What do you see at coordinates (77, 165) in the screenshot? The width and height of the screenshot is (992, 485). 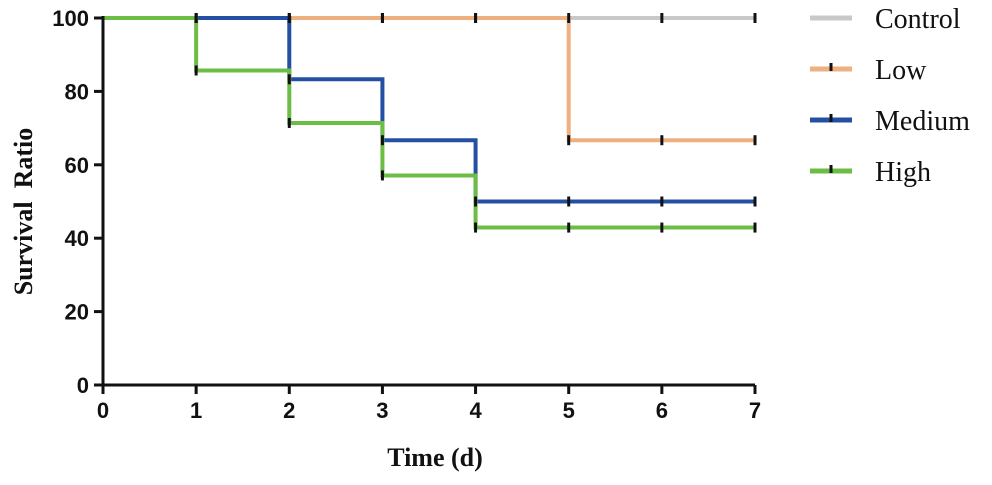 I see `y-tick-label: 60` at bounding box center [77, 165].